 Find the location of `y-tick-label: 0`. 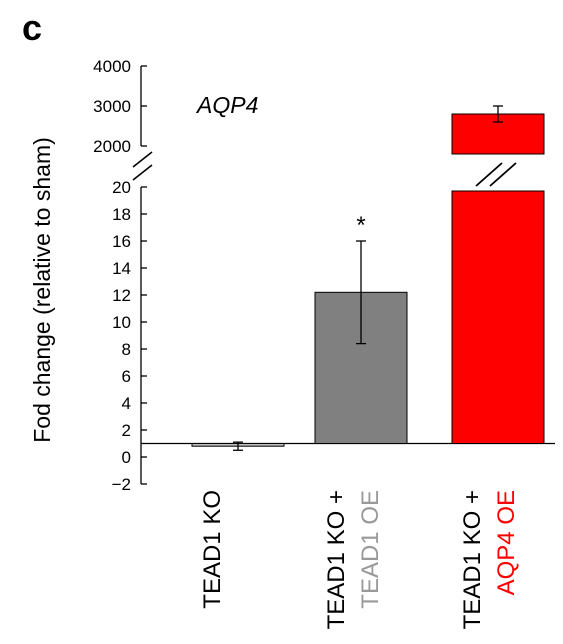

y-tick-label: 0 is located at coordinates (126, 457).